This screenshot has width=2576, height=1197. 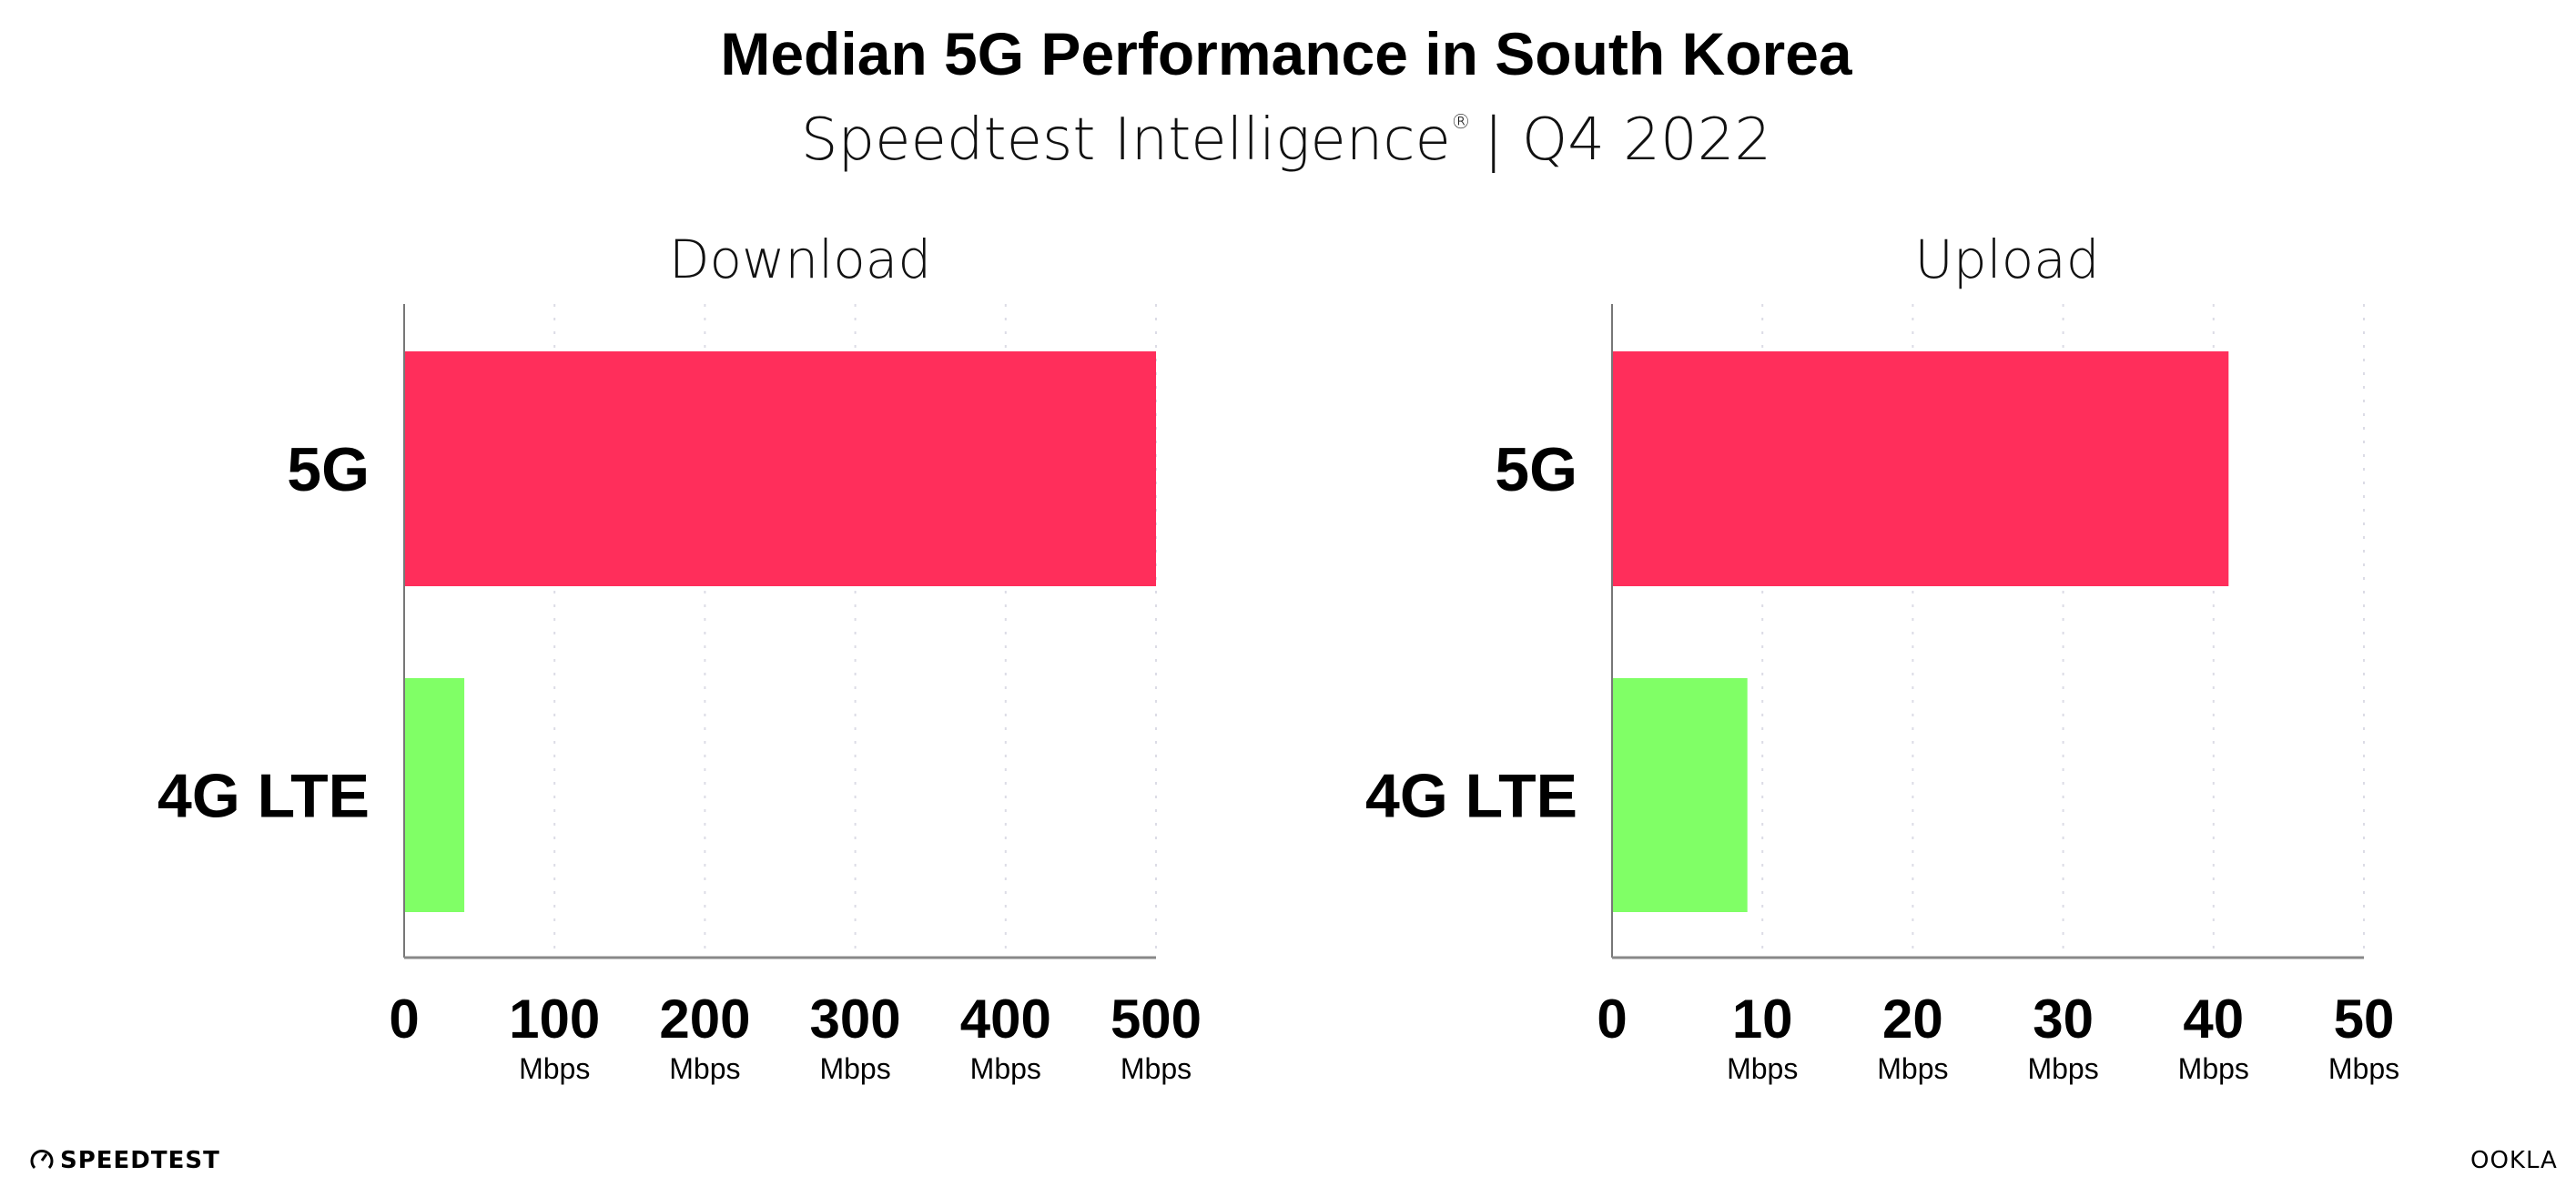 I want to click on chart-subtitle: Speedtest Intelligence® | Q4 2022, so click(x=1286, y=140).